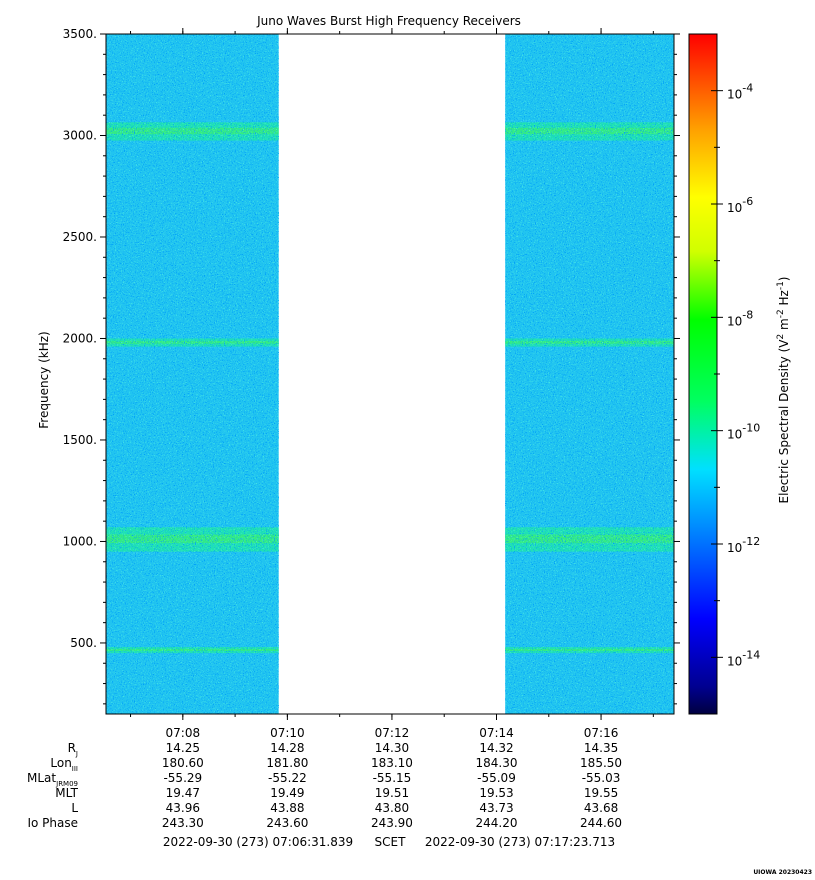 Image resolution: width=815 pixels, height=880 pixels. Describe the element at coordinates (496, 823) in the screenshot. I see `ephemeris-value: 244.20` at that location.